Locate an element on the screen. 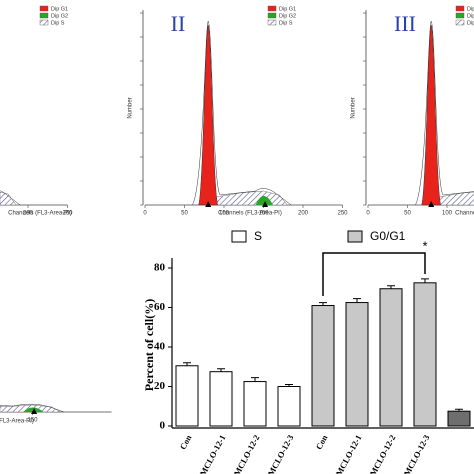  y-axis-label: Percent of cell(%) is located at coordinates (149, 345).